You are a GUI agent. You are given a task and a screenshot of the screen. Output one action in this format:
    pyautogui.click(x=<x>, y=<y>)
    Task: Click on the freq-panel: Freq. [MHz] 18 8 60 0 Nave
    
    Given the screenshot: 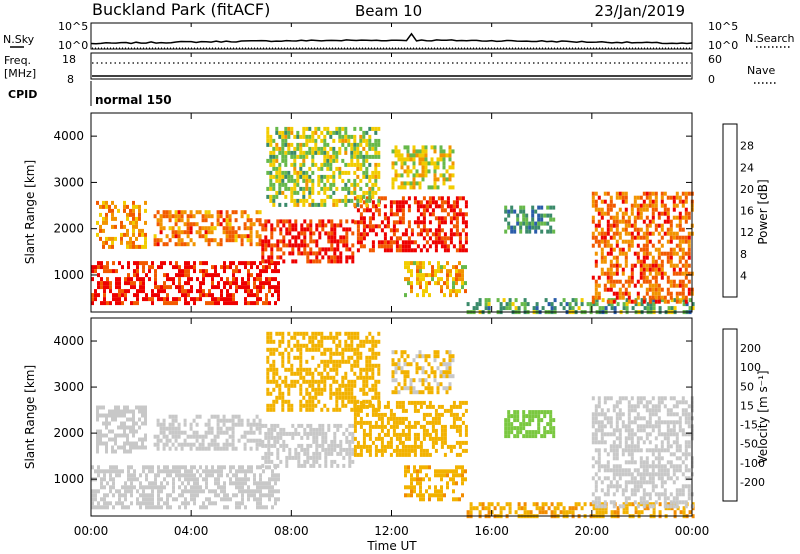 What is the action you would take?
    pyautogui.click(x=390, y=69)
    